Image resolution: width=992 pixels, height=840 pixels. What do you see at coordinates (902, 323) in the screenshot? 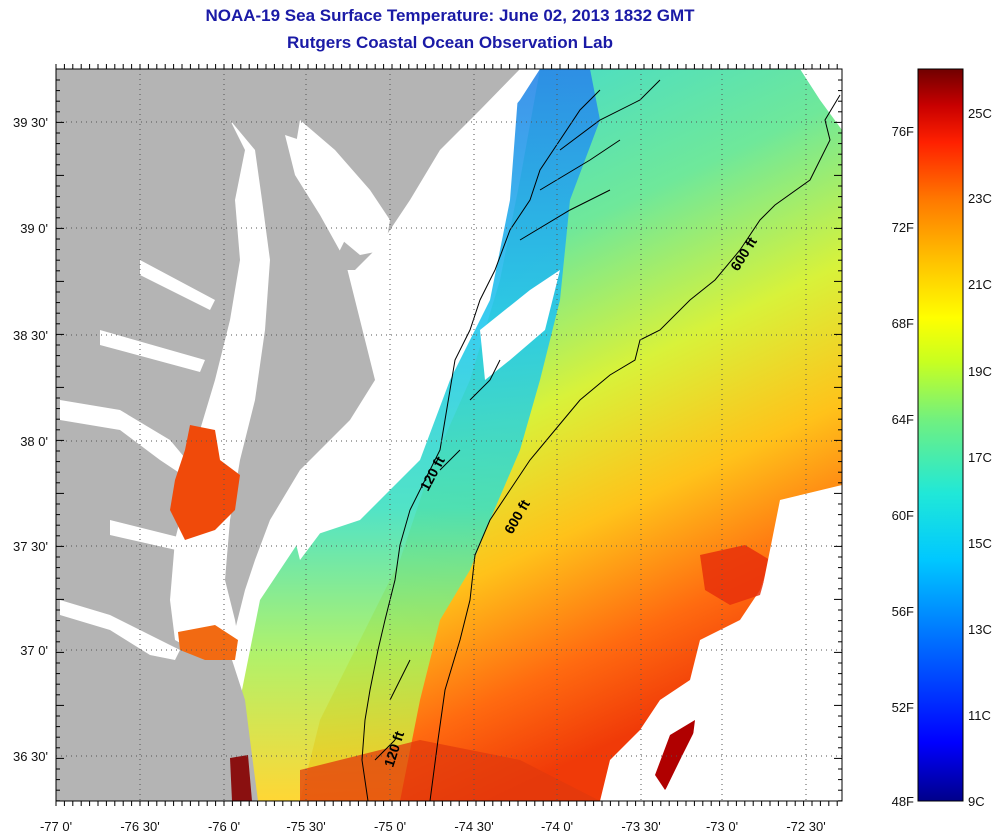
I see `colorbar-label-f: 68F` at bounding box center [902, 323].